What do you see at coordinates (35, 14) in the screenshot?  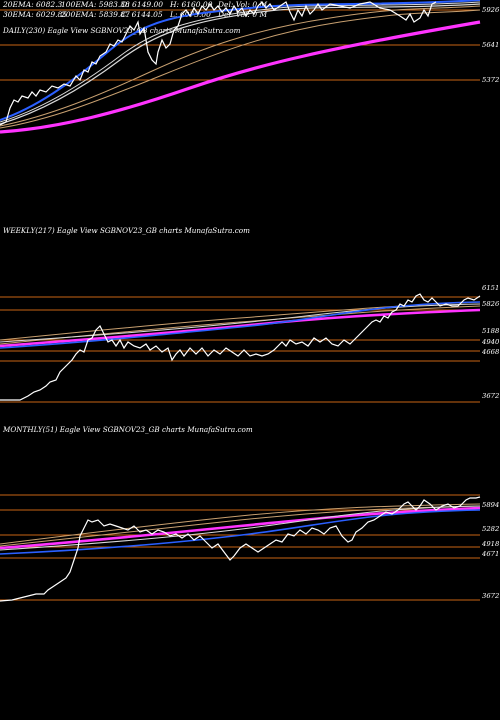 I see `header-ema30: 30EMA: 6029.85` at bounding box center [35, 14].